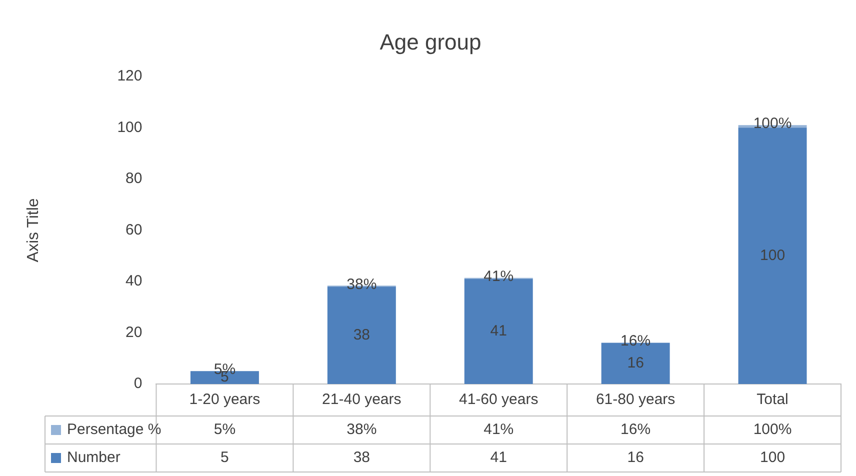 The height and width of the screenshot is (476, 856). Describe the element at coordinates (33, 230) in the screenshot. I see `y-axis-title: Axis Title` at that location.